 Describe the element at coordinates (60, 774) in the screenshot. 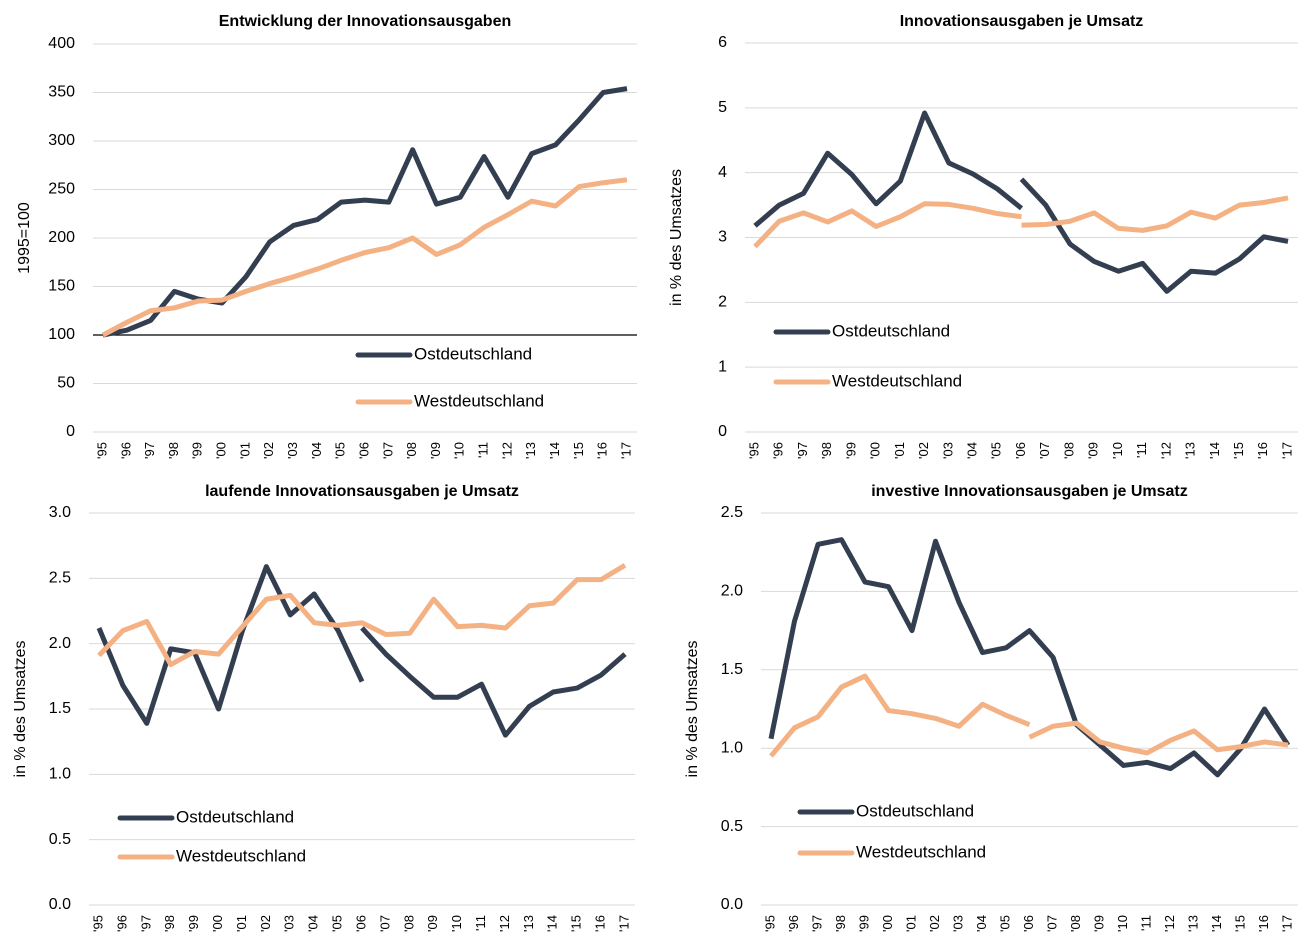

I see `y-tick-label: 1.0` at that location.